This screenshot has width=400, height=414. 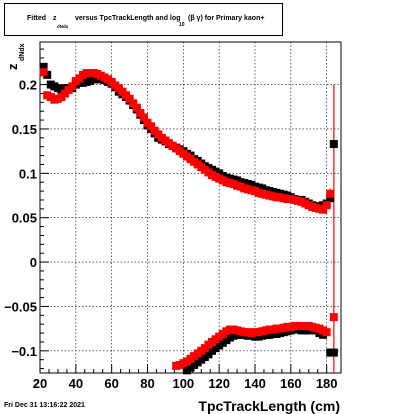 I want to click on x-tick-label: 40, so click(x=76, y=383).